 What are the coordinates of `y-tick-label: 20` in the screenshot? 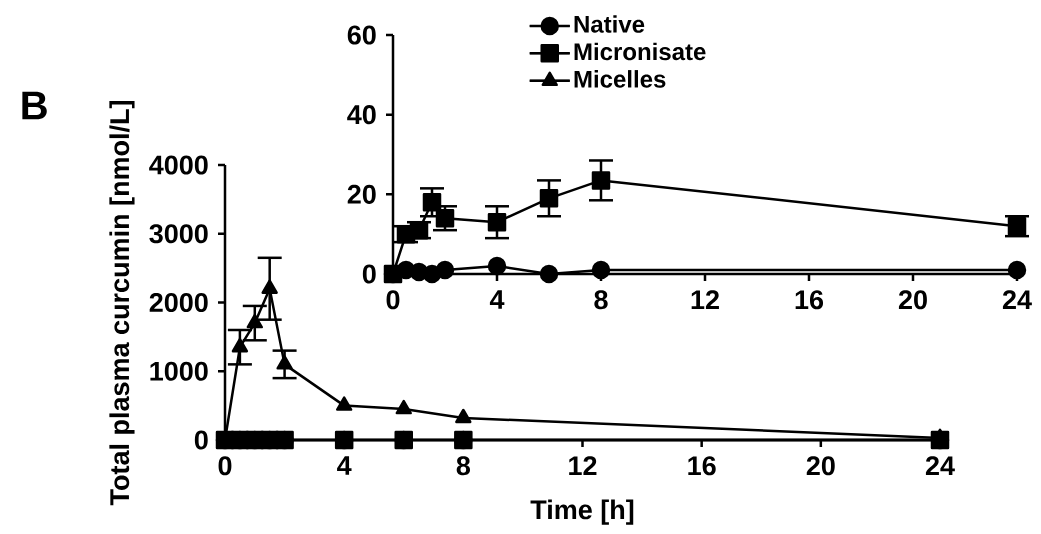 It's located at (361, 194).